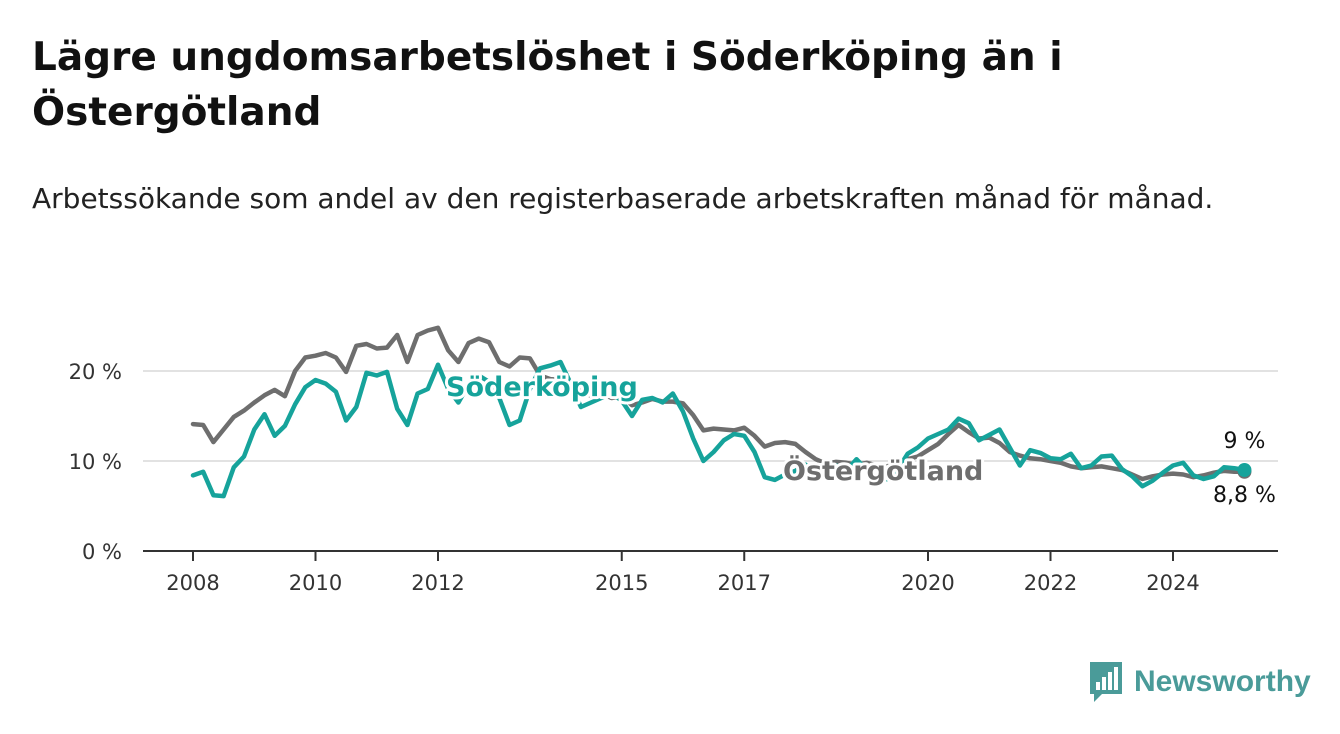  Describe the element at coordinates (1172, 583) in the screenshot. I see `x-tick-label: 2024` at that location.